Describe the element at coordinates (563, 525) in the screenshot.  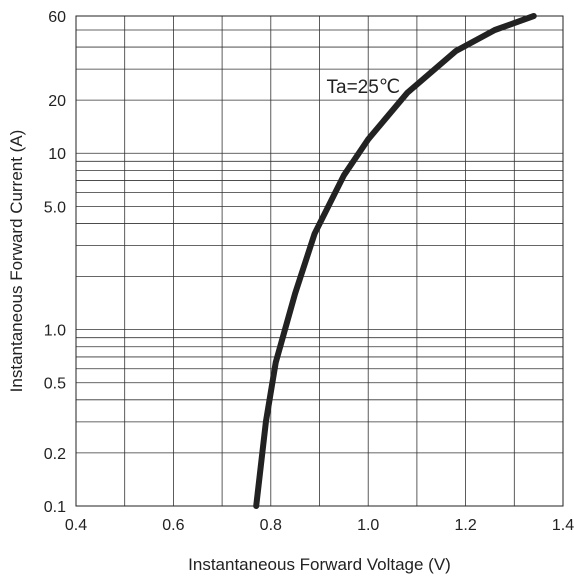
I see `x-tick-label: 1.4` at that location.